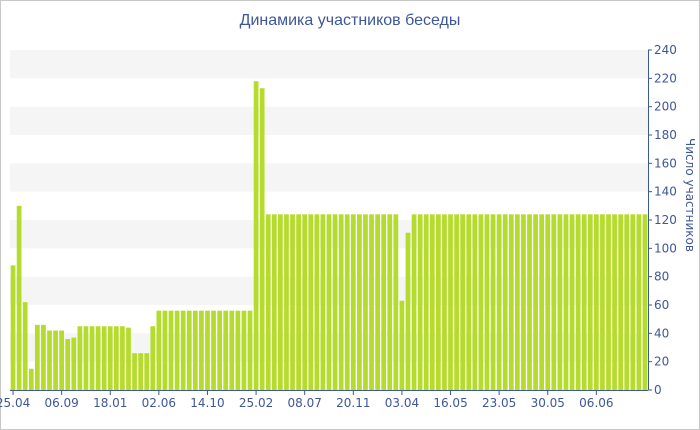  Describe the element at coordinates (665, 248) in the screenshot. I see `y-tick-label: 100` at that location.